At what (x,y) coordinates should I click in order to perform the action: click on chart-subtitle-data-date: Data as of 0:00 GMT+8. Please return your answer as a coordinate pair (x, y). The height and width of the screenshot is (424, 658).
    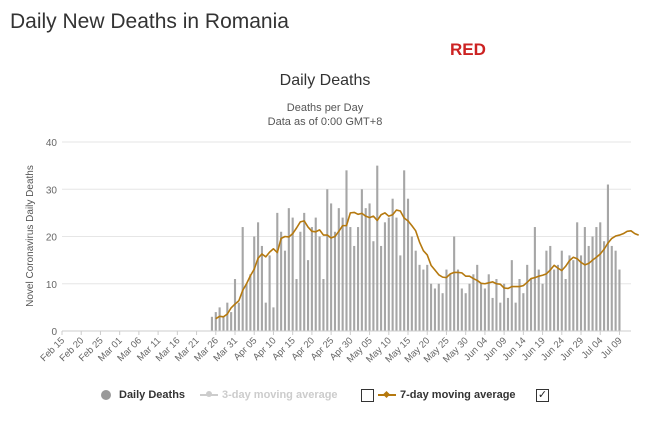
    Looking at the image, I should click on (325, 122).